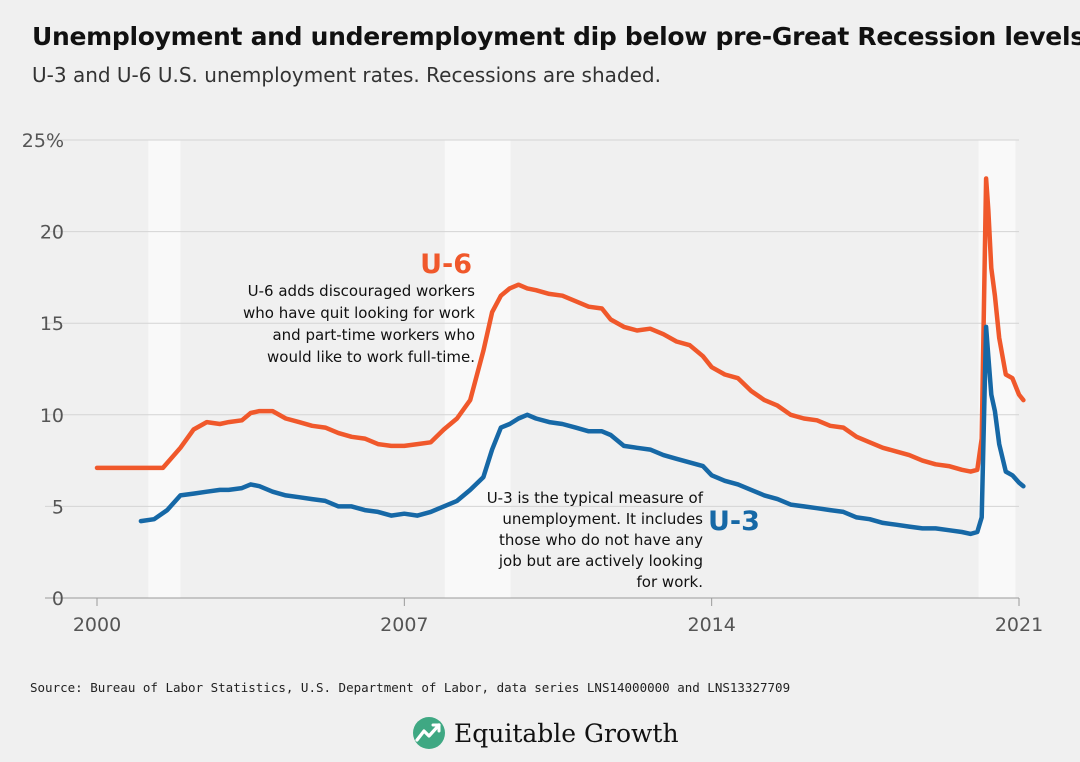 The image size is (1080, 762). Describe the element at coordinates (43, 370) in the screenshot. I see `y-axis-tick-labels: 0 5 10 15 20 25%` at that location.